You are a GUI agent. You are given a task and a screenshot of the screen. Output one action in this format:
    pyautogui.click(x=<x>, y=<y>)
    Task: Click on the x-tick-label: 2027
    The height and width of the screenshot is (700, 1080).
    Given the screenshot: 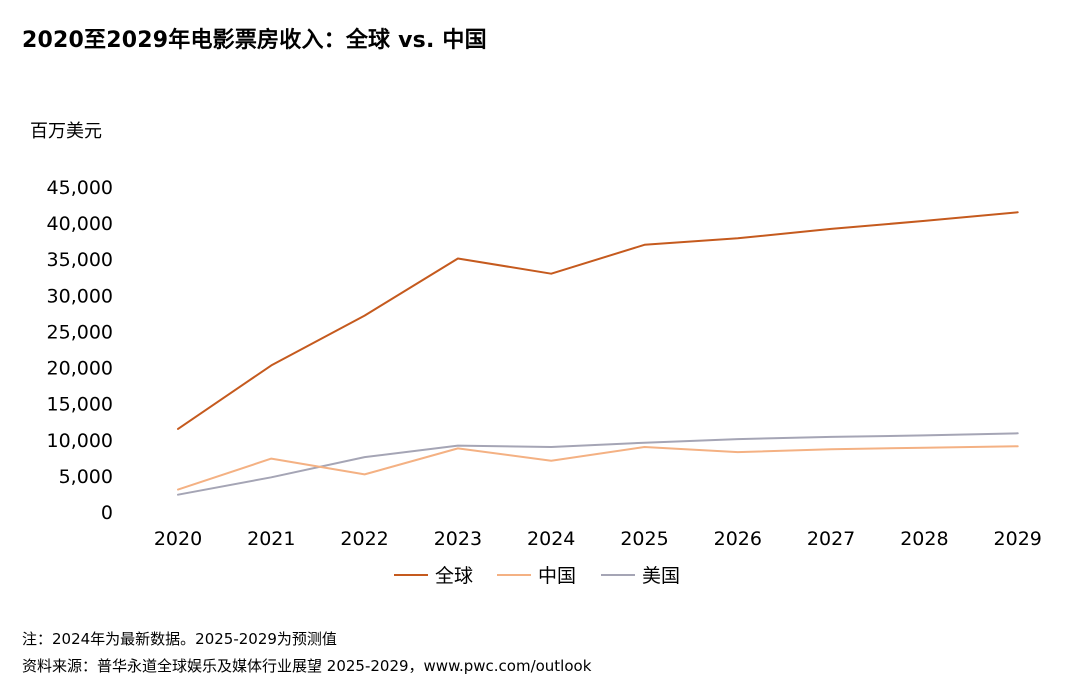 What is the action you would take?
    pyautogui.click(x=831, y=539)
    